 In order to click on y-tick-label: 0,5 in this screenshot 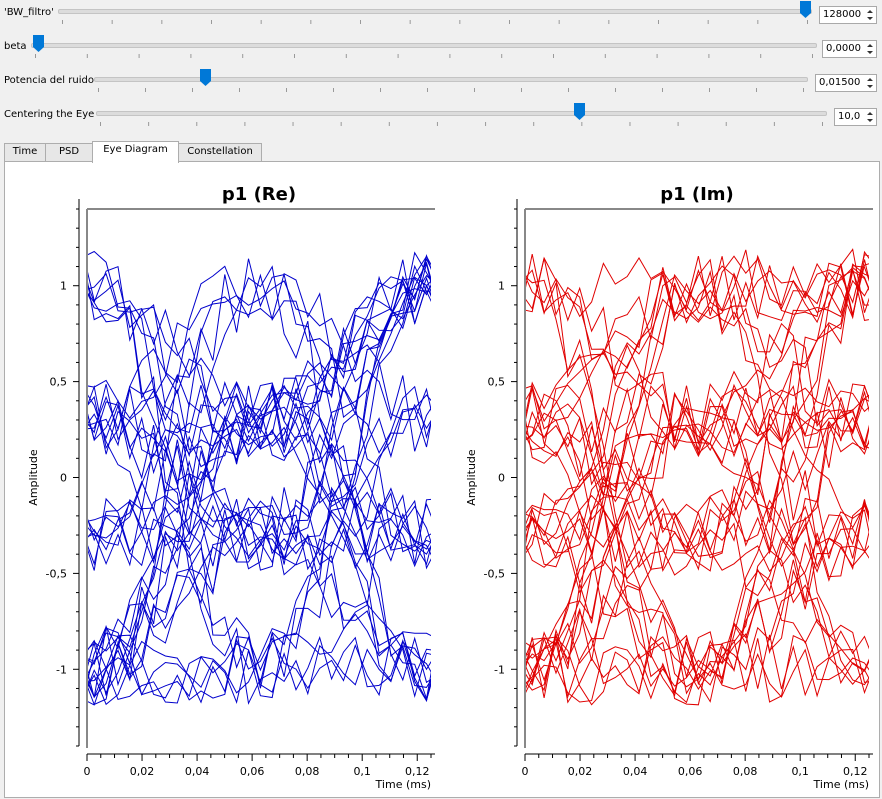, I will do `click(59, 382)`.